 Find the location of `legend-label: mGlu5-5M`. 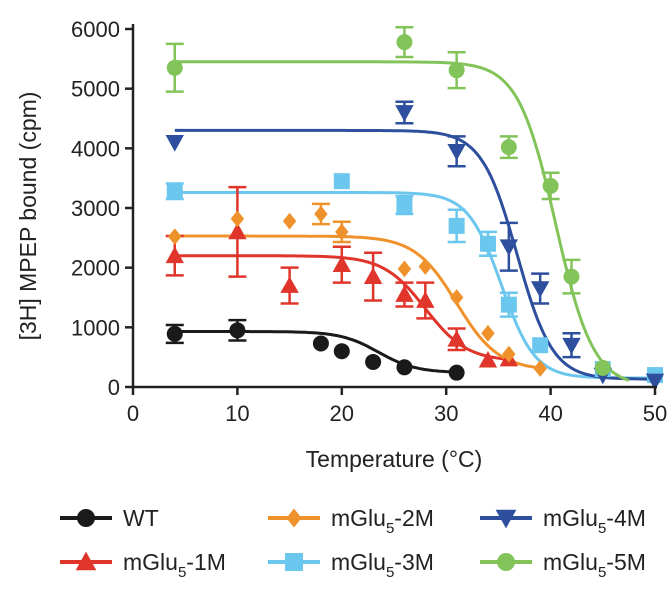

legend-label: mGlu5-5M is located at coordinates (594, 565).